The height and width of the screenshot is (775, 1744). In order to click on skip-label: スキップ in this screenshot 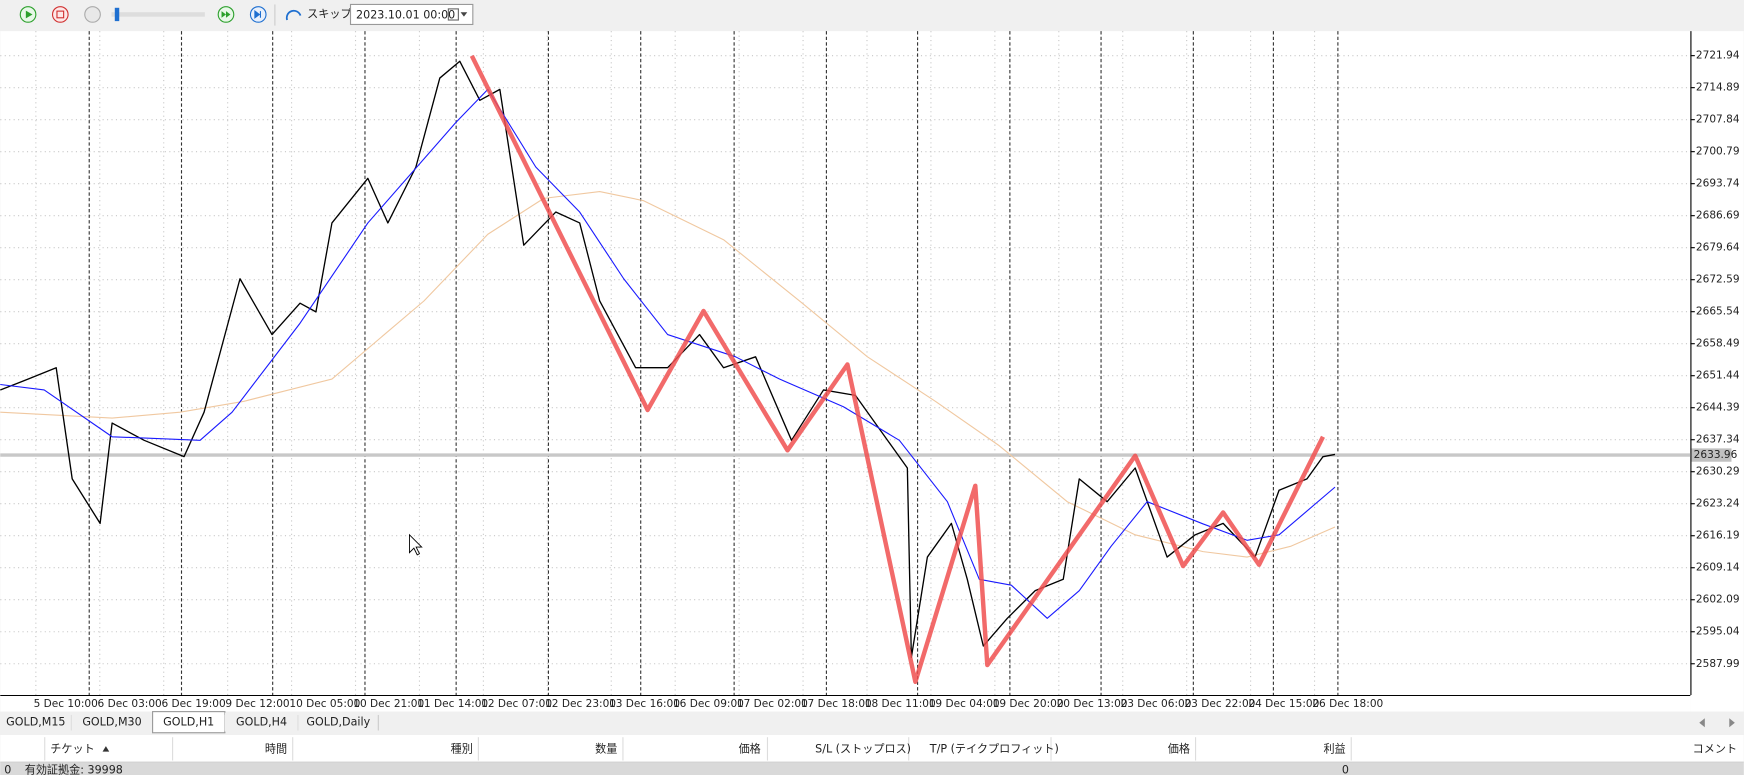, I will do `click(329, 13)`.